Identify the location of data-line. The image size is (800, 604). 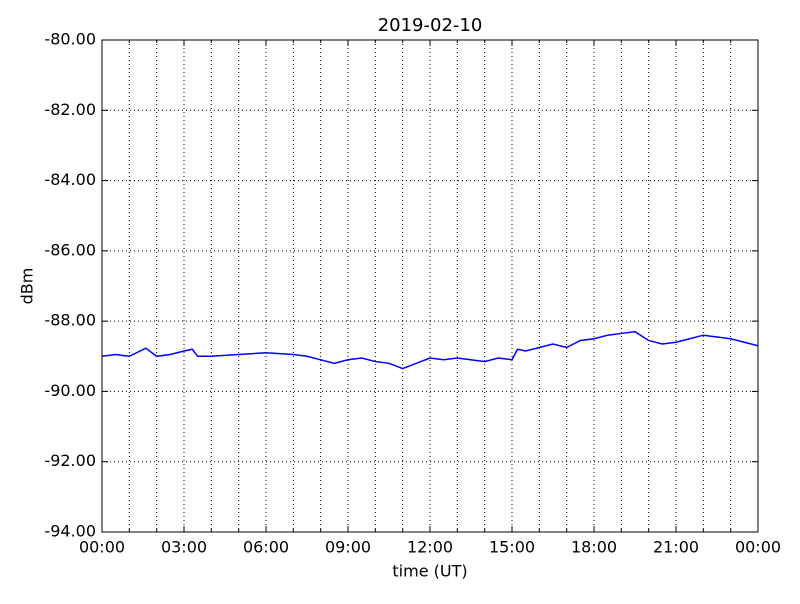
(430, 350).